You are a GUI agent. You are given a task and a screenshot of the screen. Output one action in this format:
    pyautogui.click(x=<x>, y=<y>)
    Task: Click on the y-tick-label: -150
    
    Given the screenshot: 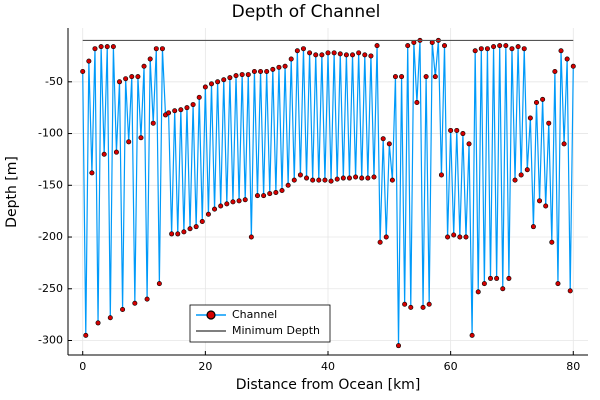 What is the action you would take?
    pyautogui.click(x=50, y=184)
    